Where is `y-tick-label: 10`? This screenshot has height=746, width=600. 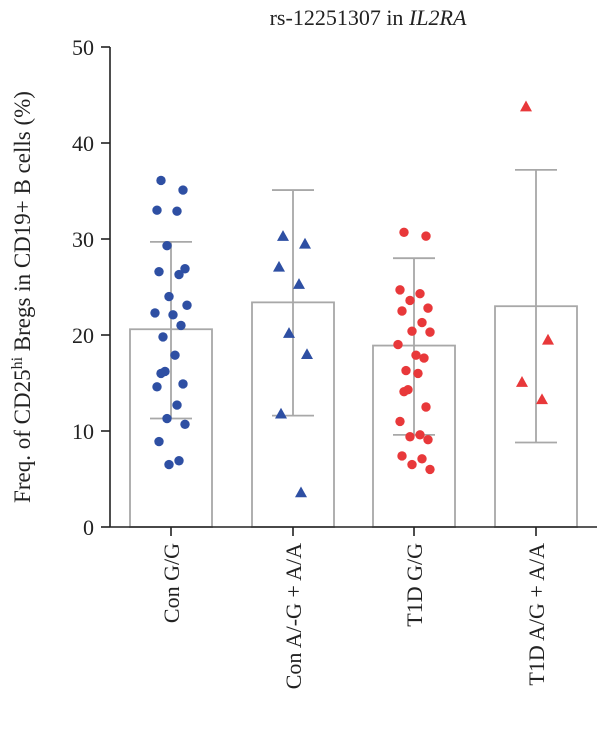 y-tick-label: 10 is located at coordinates (83, 431).